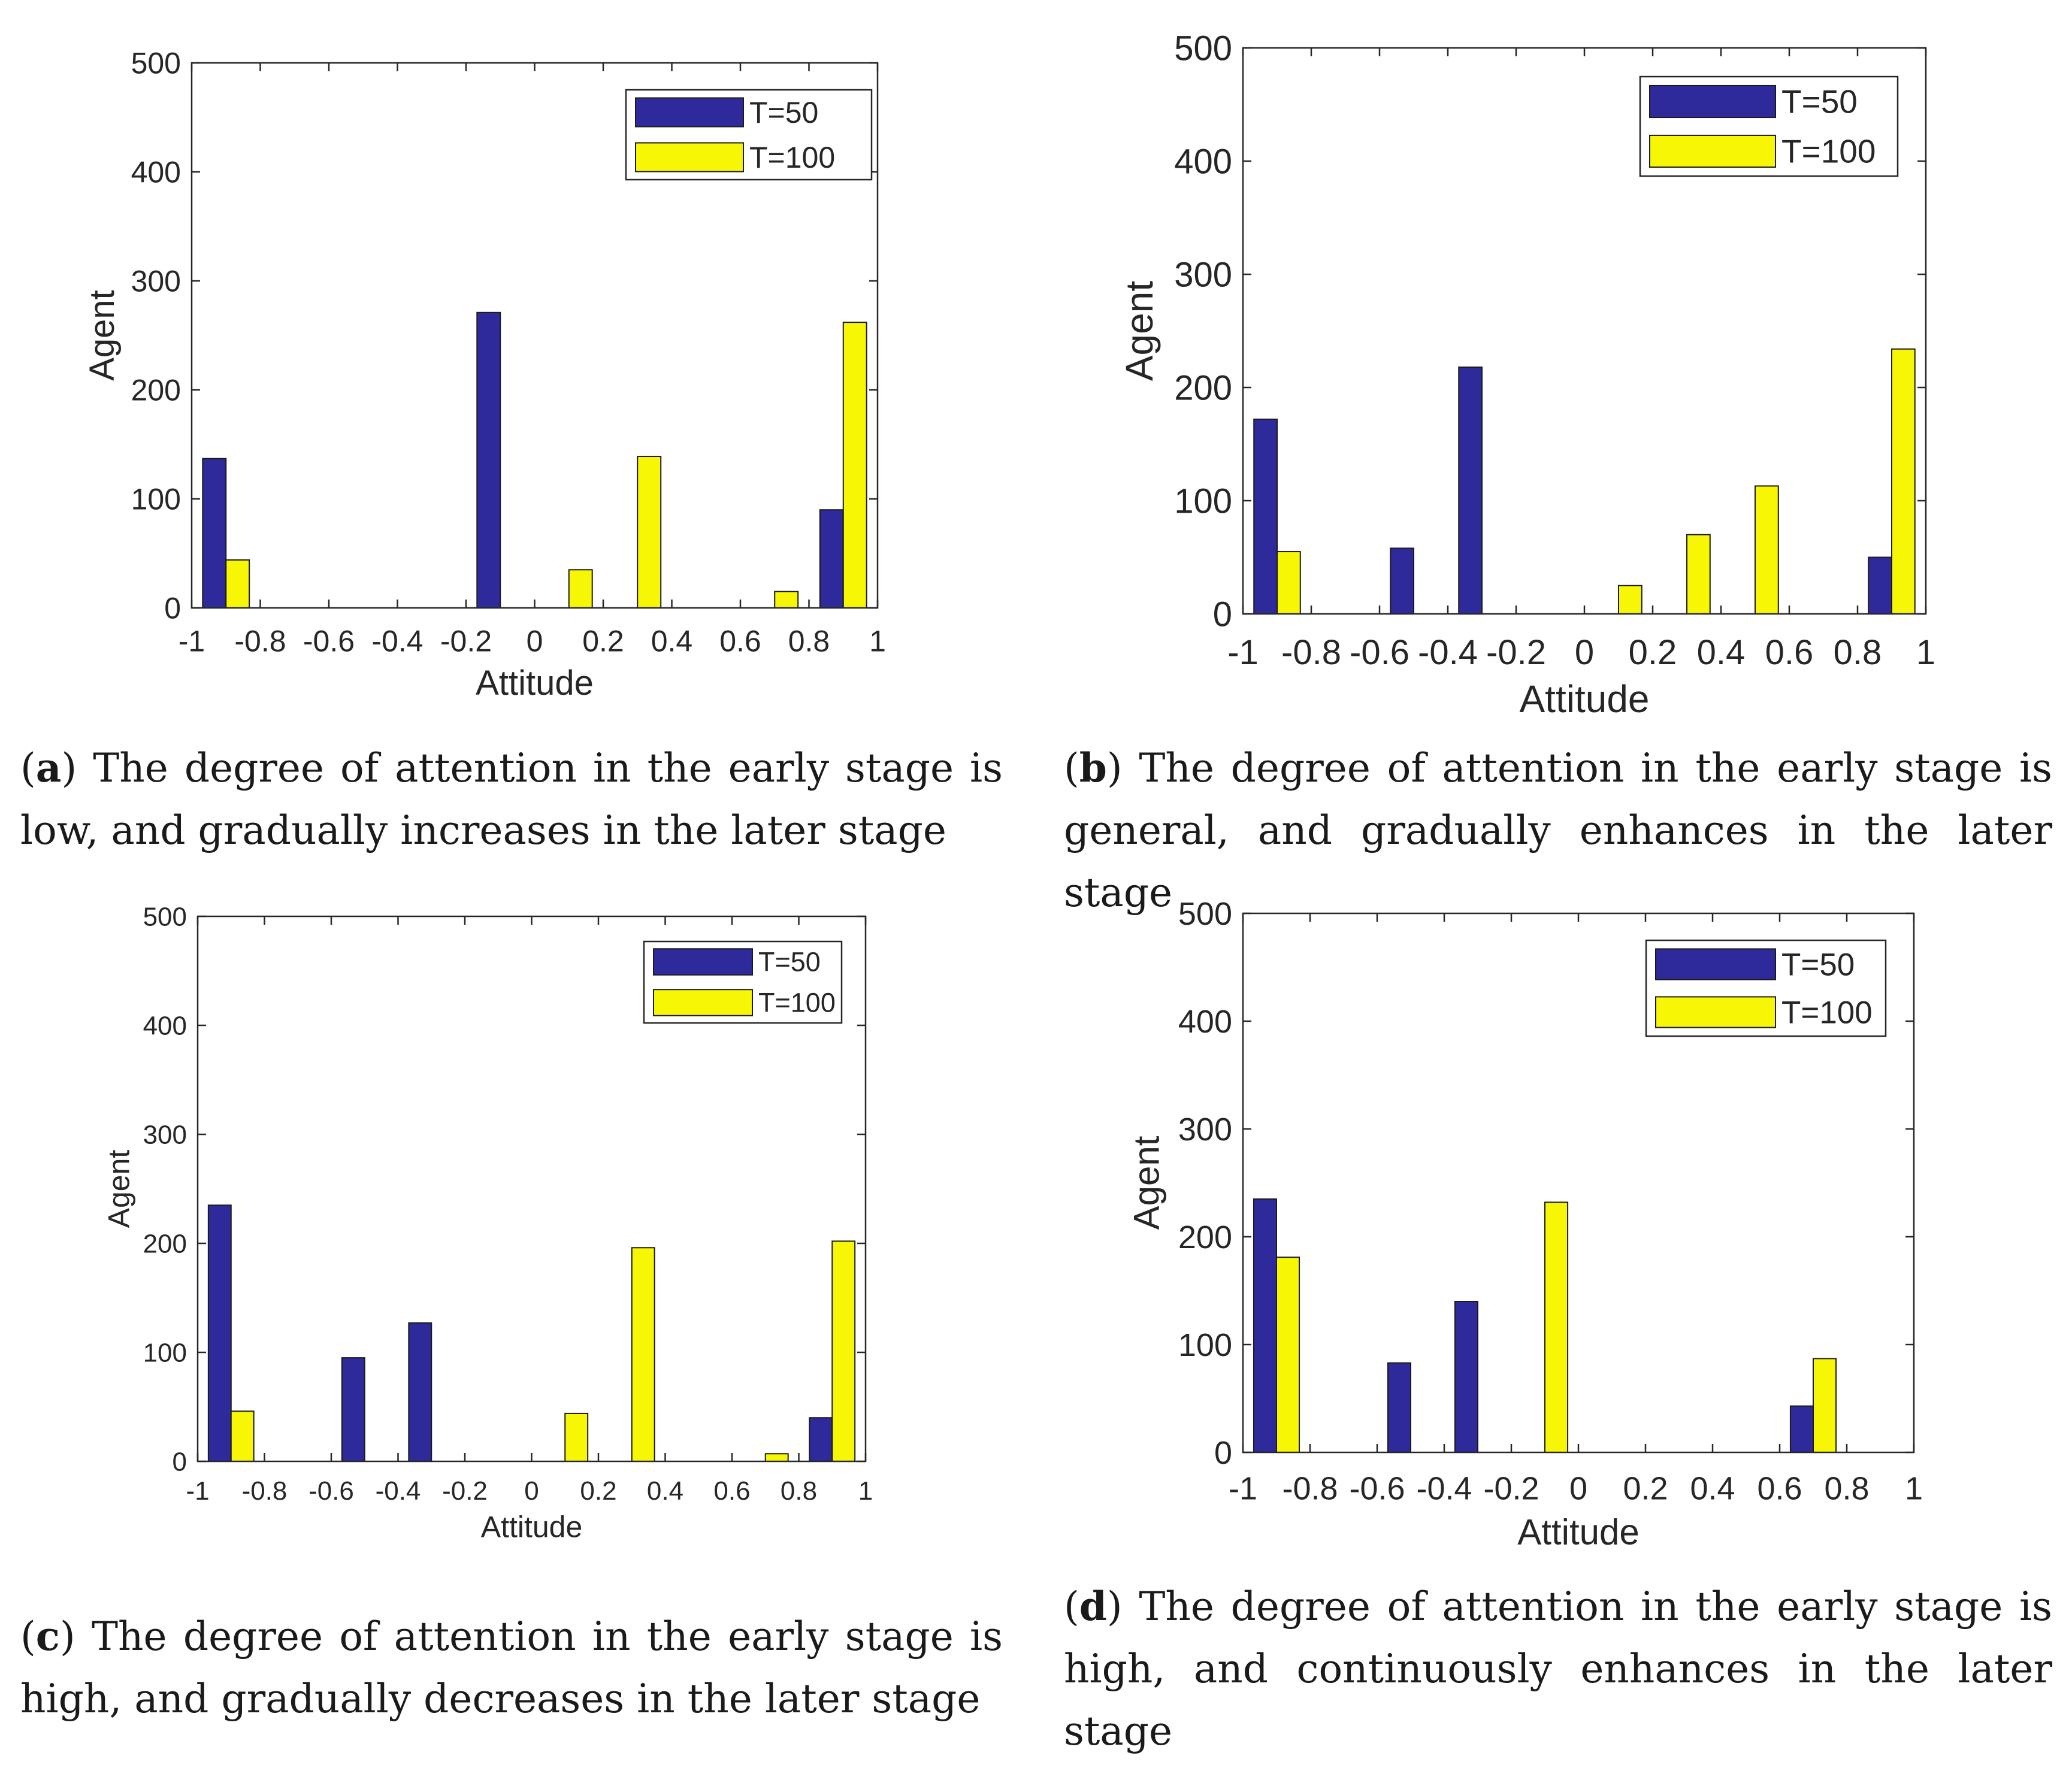  Describe the element at coordinates (47, 1636) in the screenshot. I see `caption-c-label: c` at that location.